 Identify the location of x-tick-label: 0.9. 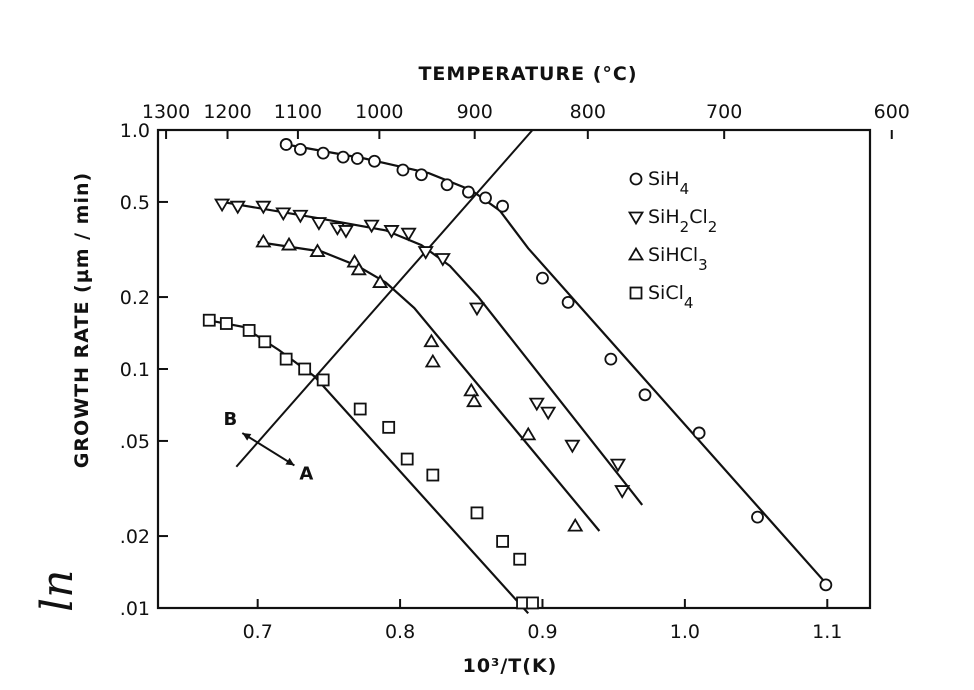
(542, 632).